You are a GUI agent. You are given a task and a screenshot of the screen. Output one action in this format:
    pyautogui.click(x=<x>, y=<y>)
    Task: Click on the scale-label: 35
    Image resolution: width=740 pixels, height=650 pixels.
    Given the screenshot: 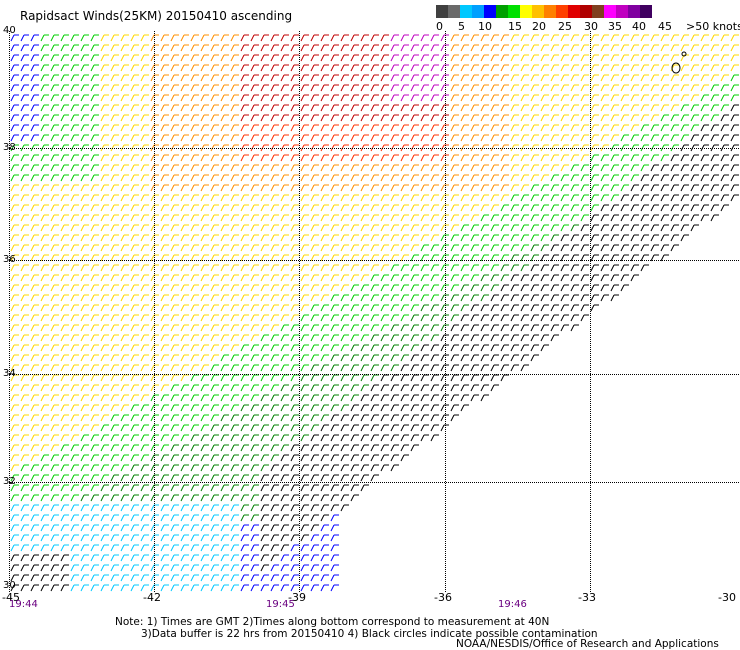 What is the action you would take?
    pyautogui.click(x=615, y=26)
    